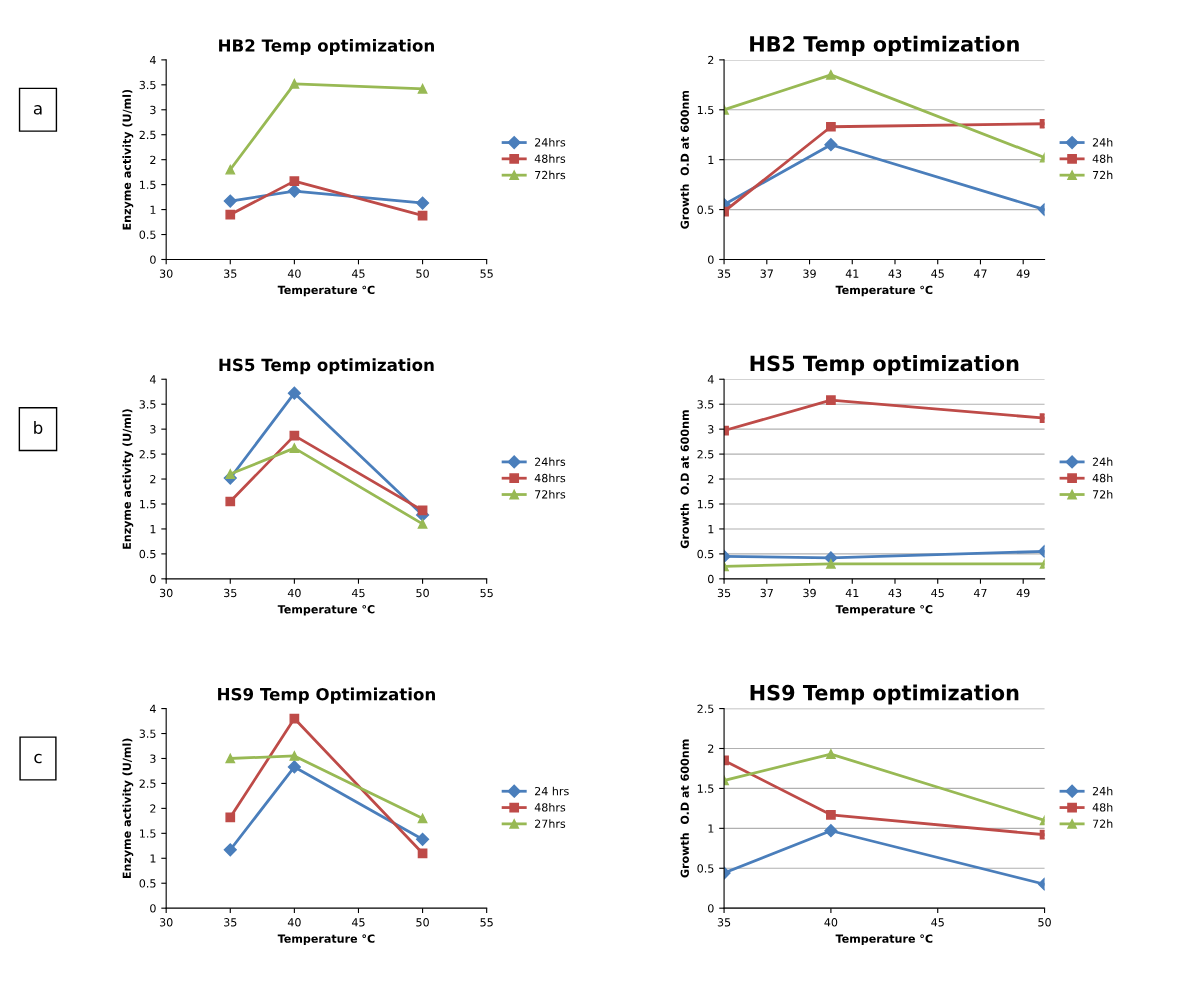 This screenshot has height=998, width=1187. What do you see at coordinates (38, 427) in the screenshot?
I see `text: b` at bounding box center [38, 427].